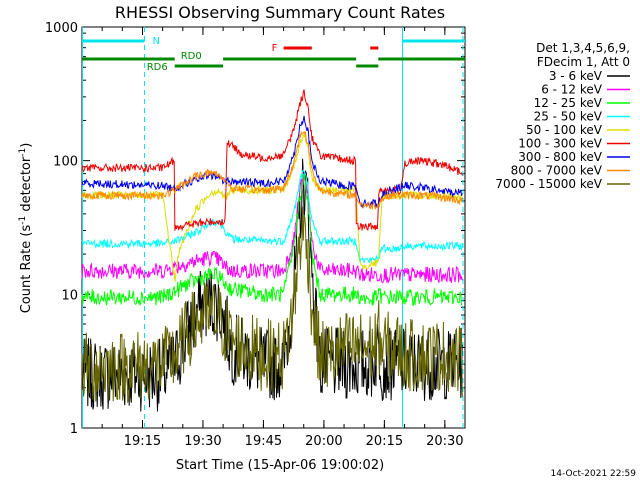 The height and width of the screenshot is (480, 640). I want to click on x-axis-title: Start Time (15-Apr-06 19:00:02), so click(280, 465).